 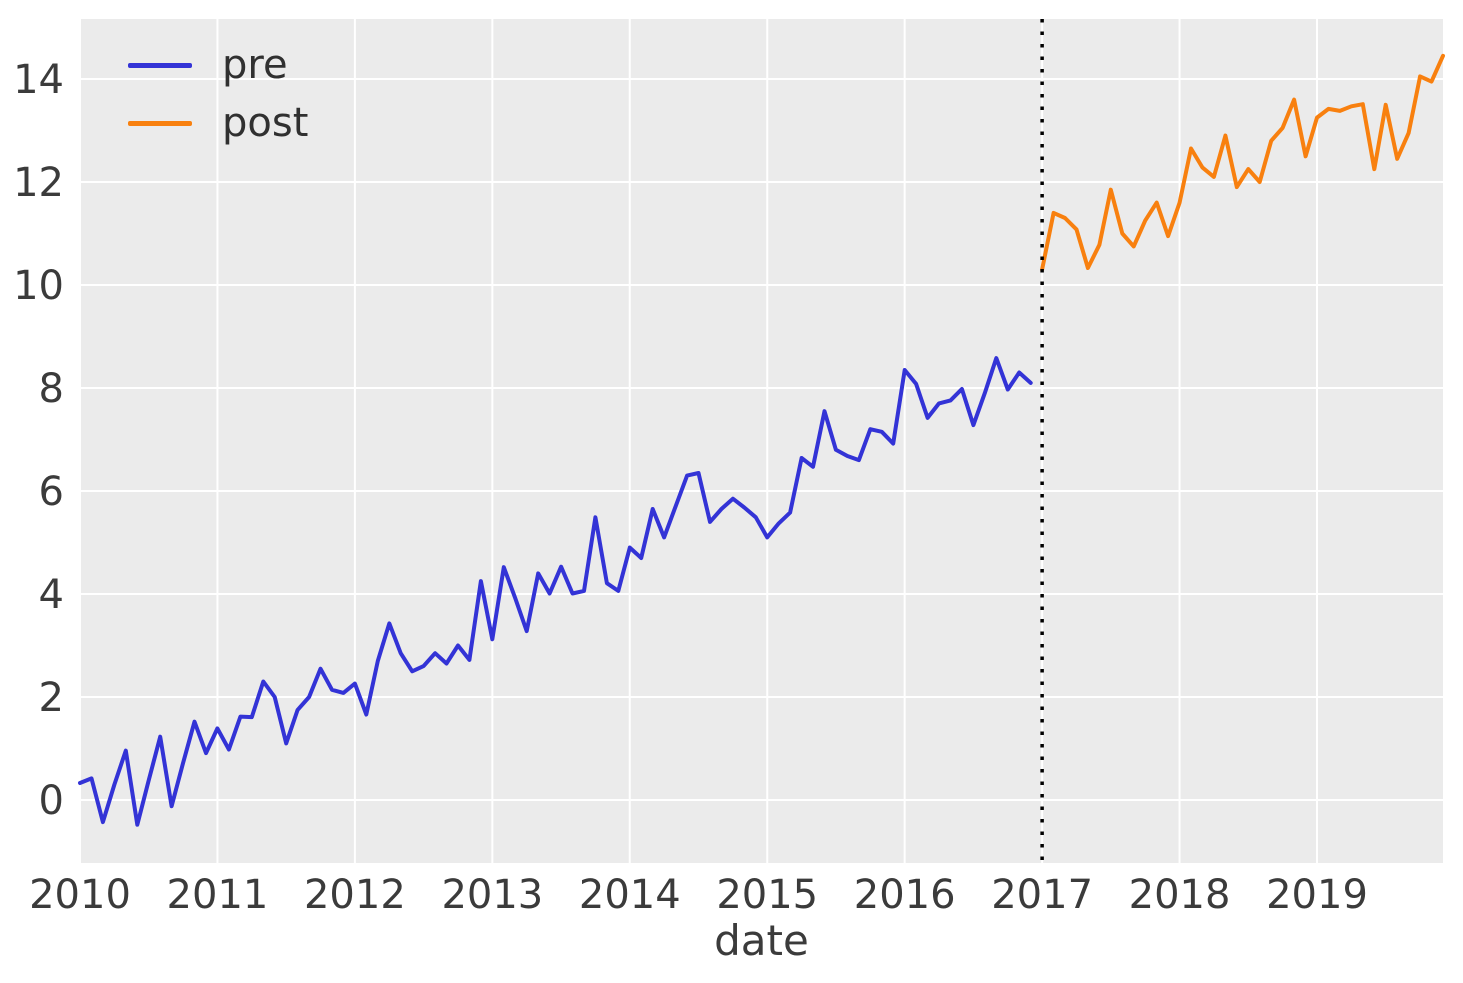 I want to click on x-tick-label: 2019, so click(x=1317, y=895).